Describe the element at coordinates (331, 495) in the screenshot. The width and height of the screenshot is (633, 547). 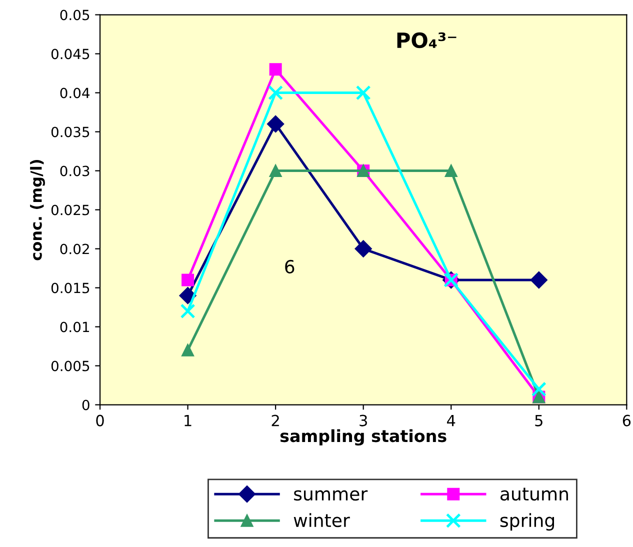
I see `legend-label: summer` at that location.